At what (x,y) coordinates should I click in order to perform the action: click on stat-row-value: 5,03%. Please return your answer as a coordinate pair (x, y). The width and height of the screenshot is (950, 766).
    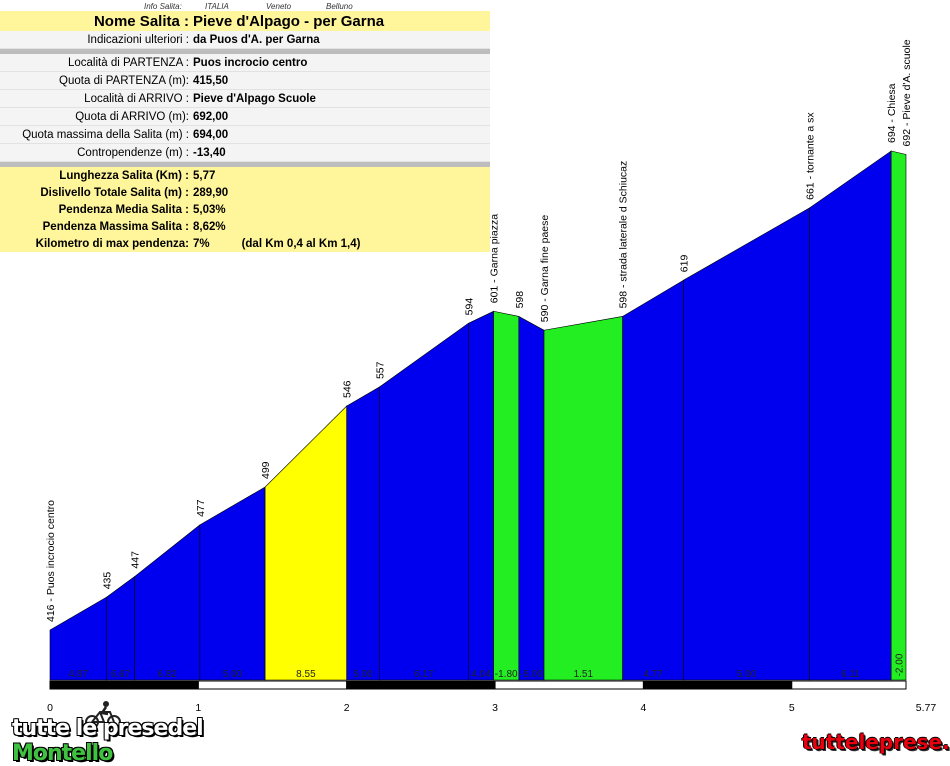
    Looking at the image, I should click on (340, 209).